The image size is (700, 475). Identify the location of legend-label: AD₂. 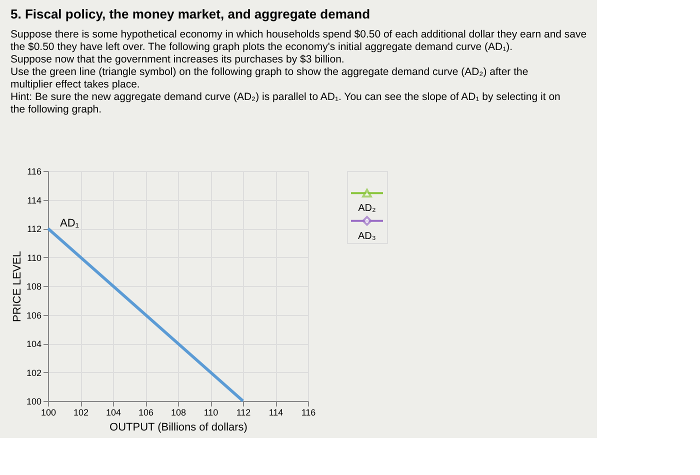
(367, 208).